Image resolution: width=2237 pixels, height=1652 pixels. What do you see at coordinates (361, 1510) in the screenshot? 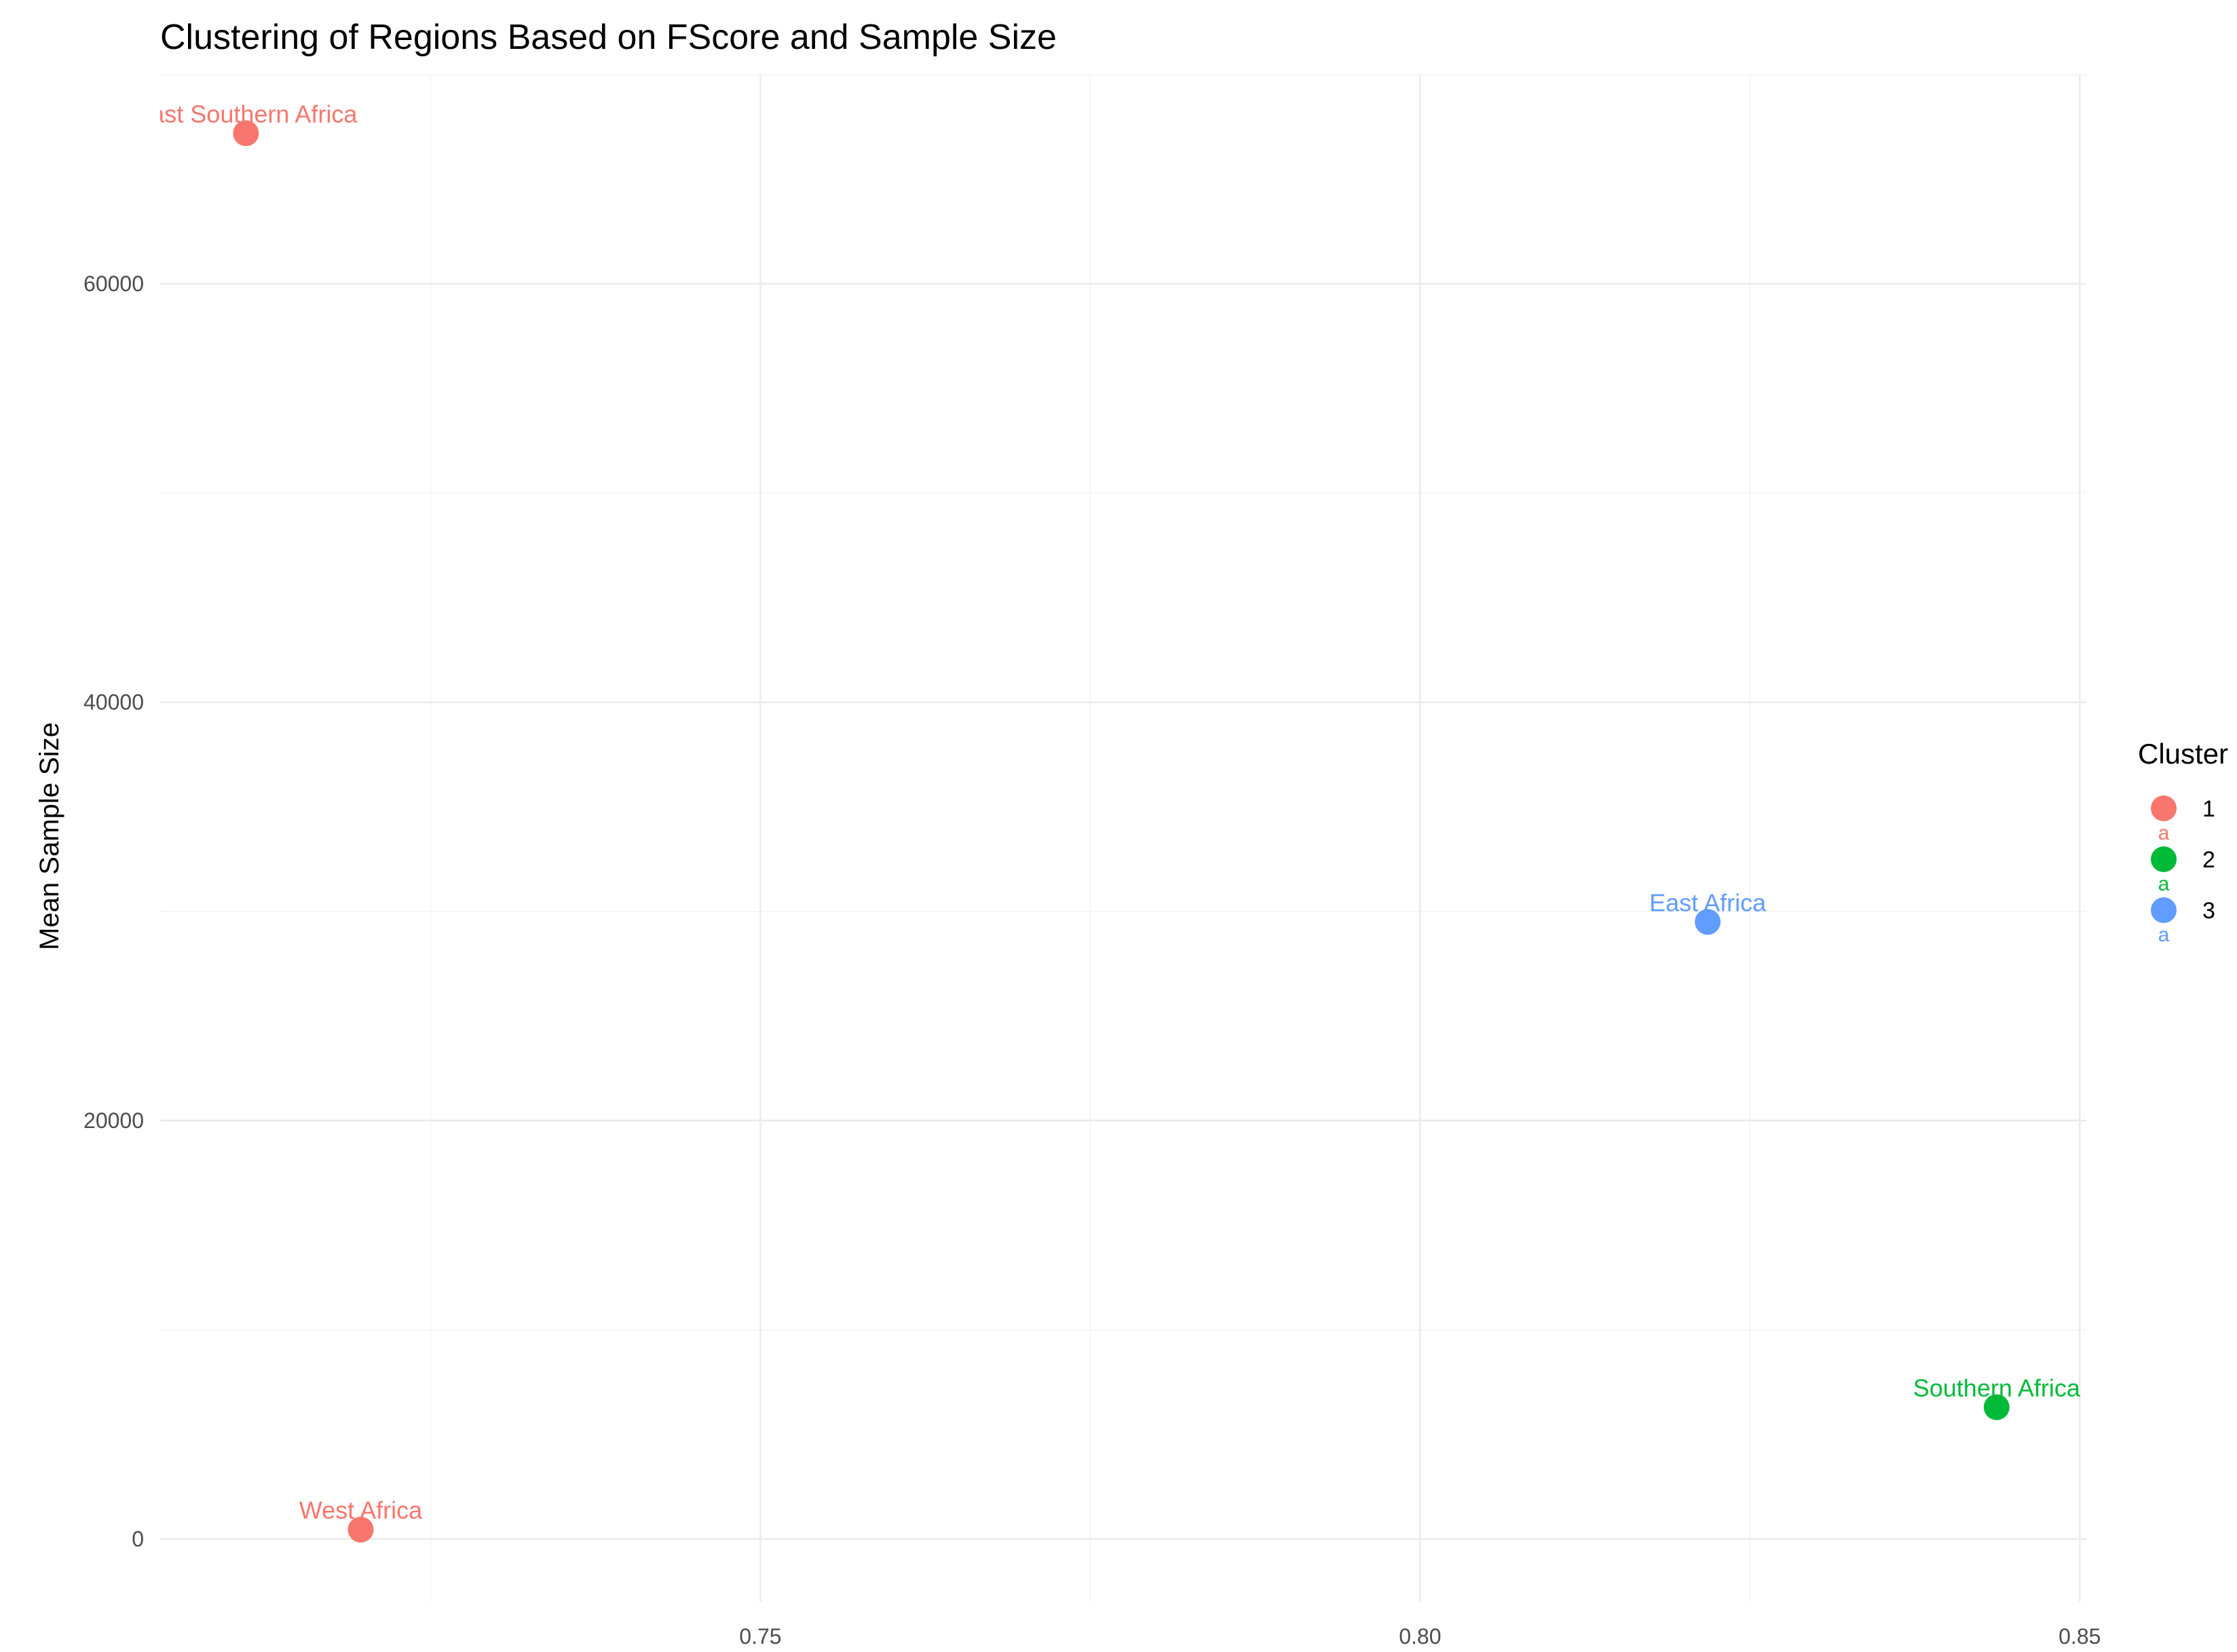
I see `point-label: West Africa` at bounding box center [361, 1510].